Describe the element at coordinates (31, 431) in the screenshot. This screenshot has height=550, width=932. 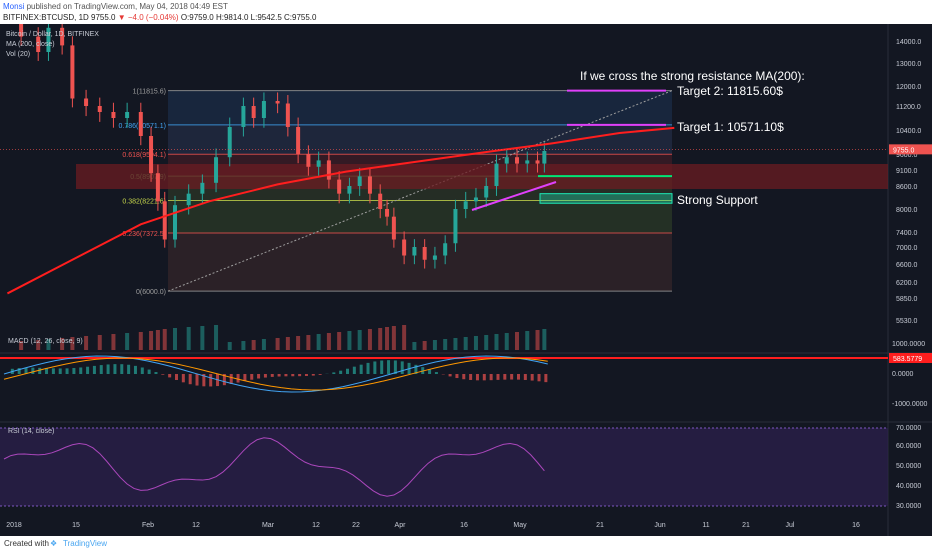
I see `rsi-label: RSI (14, close)` at that location.